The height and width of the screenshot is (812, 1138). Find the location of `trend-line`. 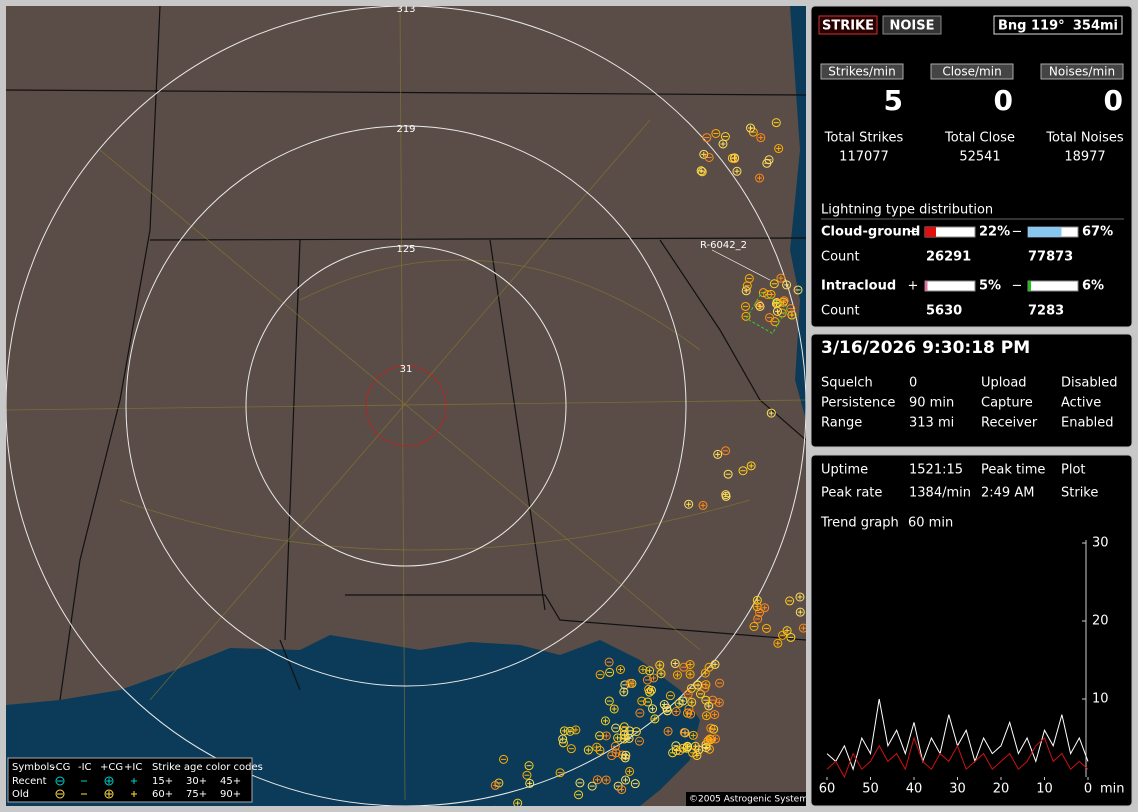

trend-line is located at coordinates (957, 757).